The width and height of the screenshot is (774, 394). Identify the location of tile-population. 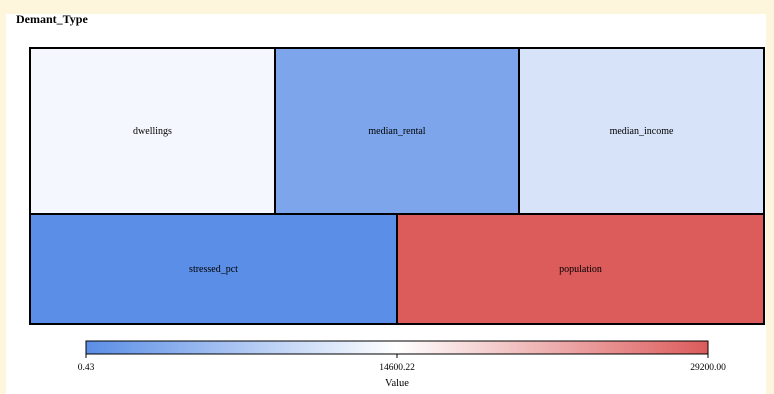
(580, 269).